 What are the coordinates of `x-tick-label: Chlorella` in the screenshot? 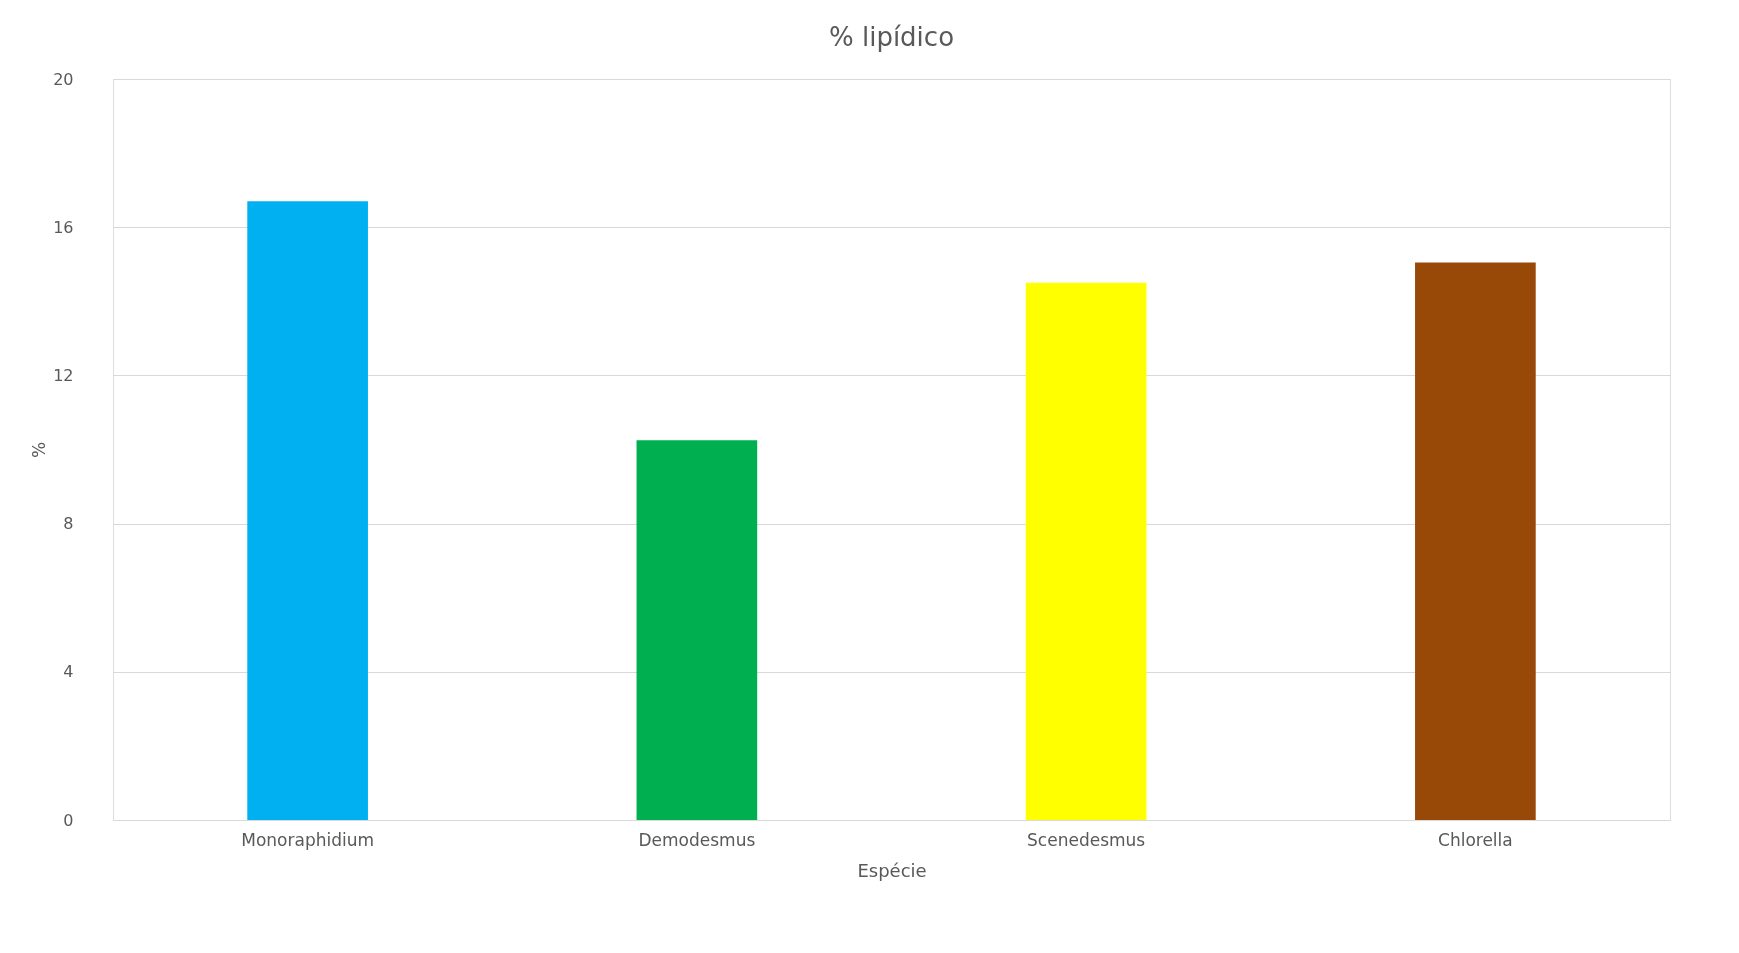 It's located at (1475, 839).